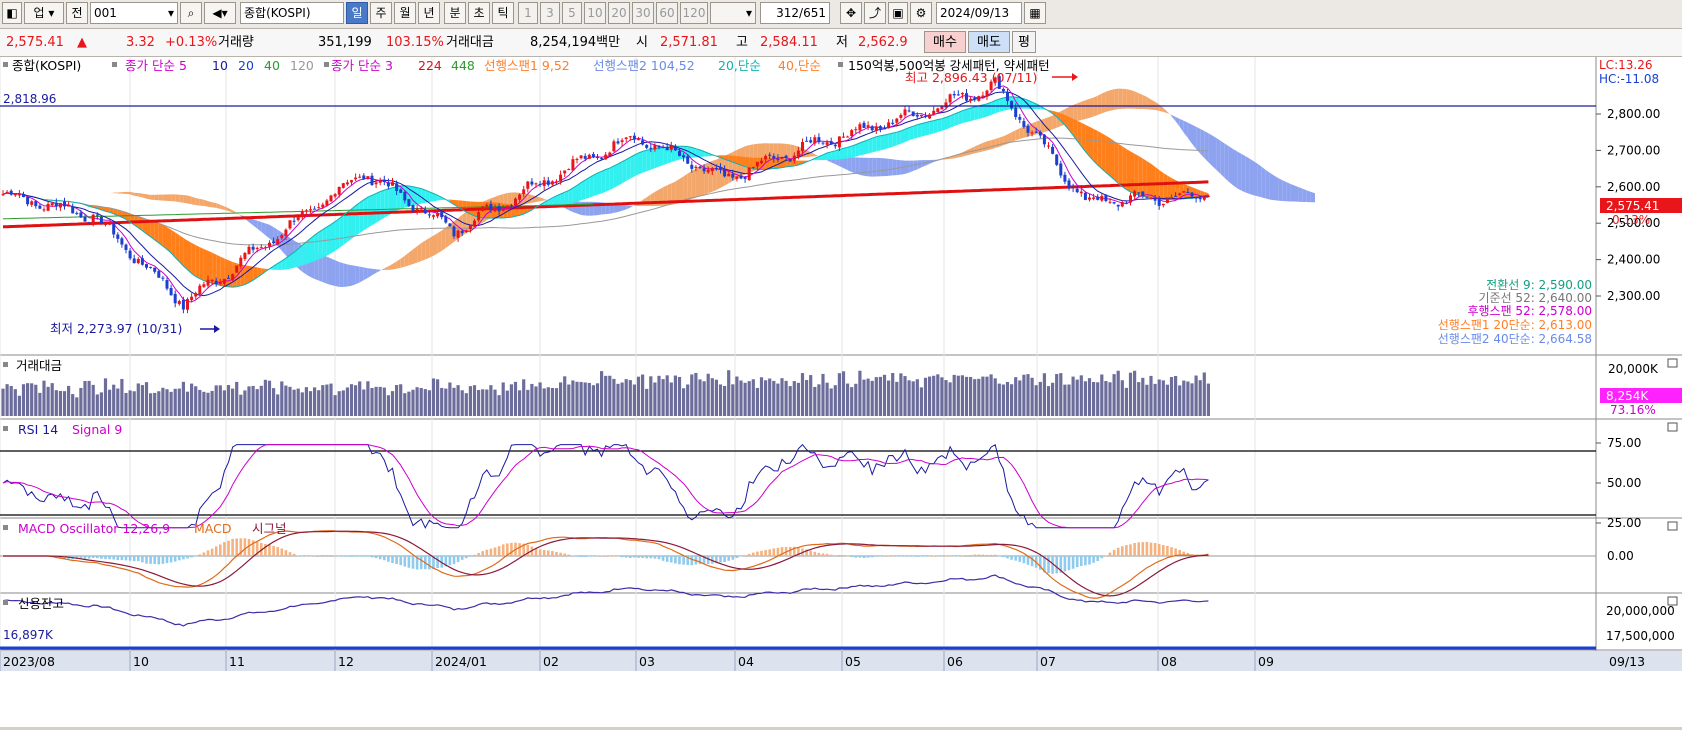 The width and height of the screenshot is (1682, 730). What do you see at coordinates (1048, 661) in the screenshot?
I see `x-tick-label: 07` at bounding box center [1048, 661].